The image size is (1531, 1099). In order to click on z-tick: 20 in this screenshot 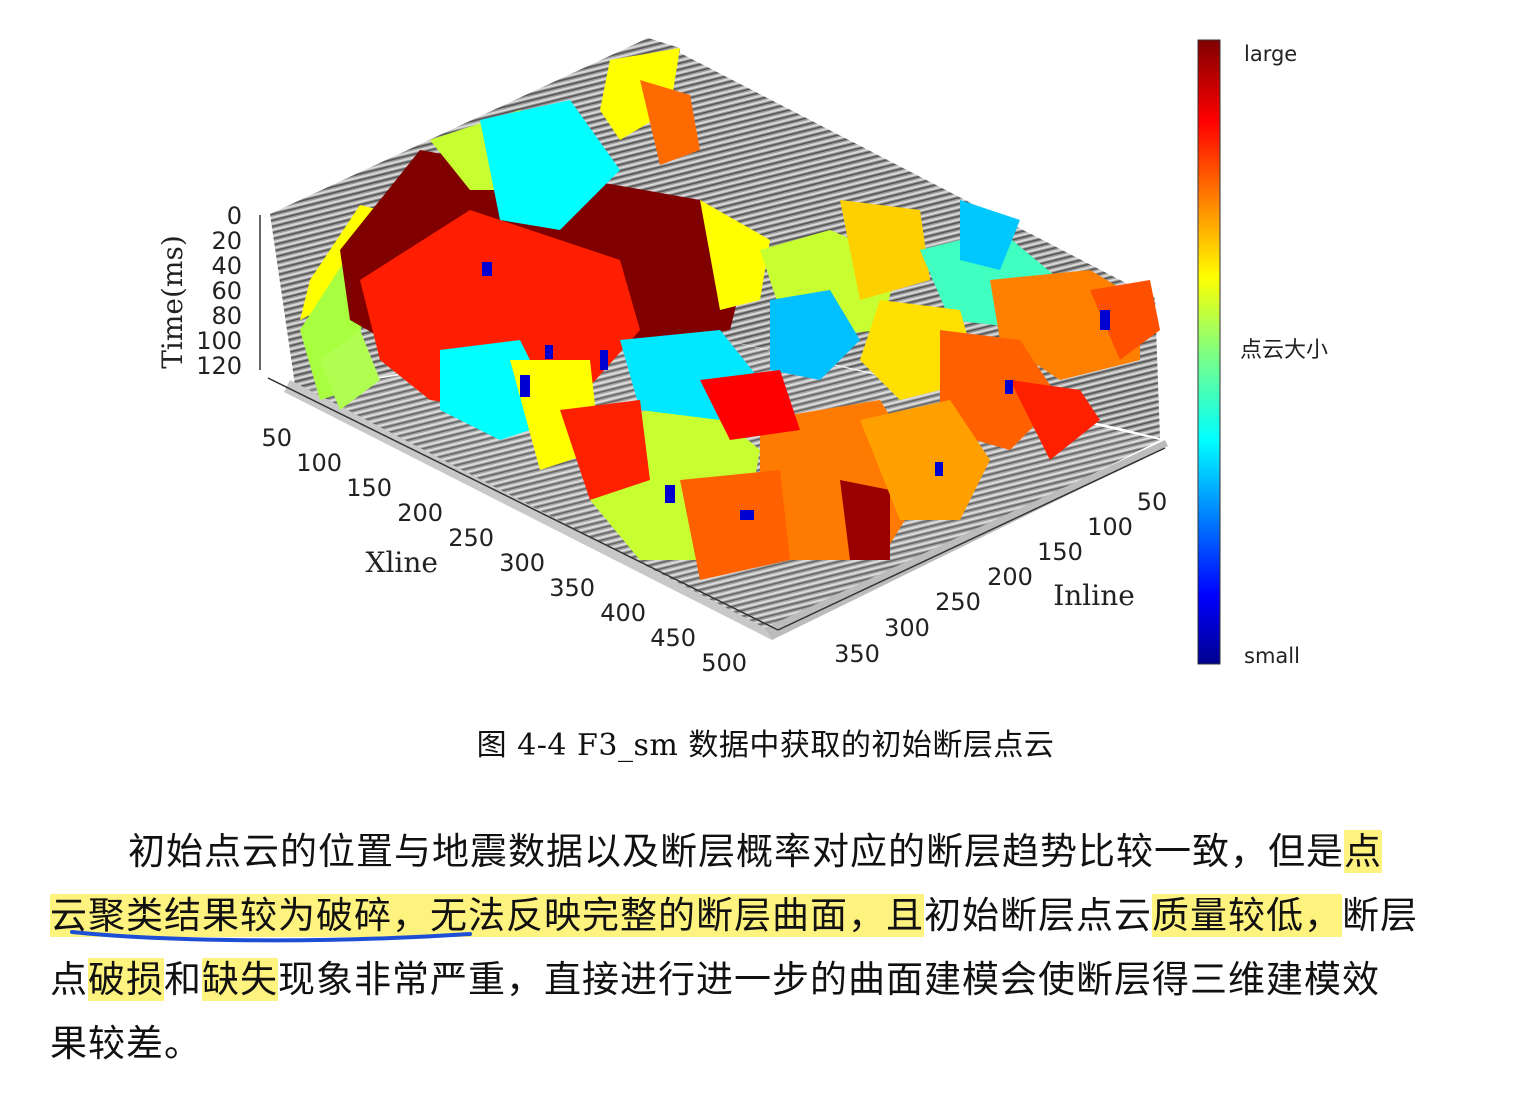, I will do `click(226, 241)`.